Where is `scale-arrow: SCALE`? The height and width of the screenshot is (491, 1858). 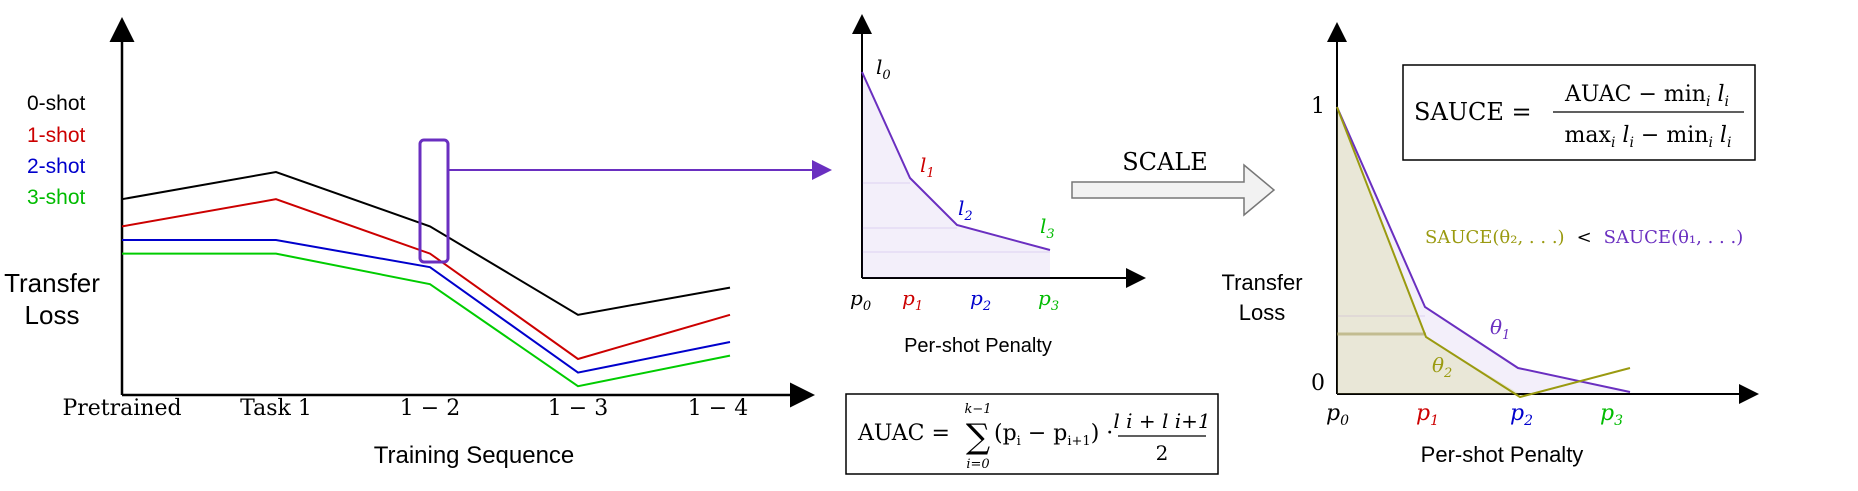
scale-arrow: SCALE is located at coordinates (1173, 182).